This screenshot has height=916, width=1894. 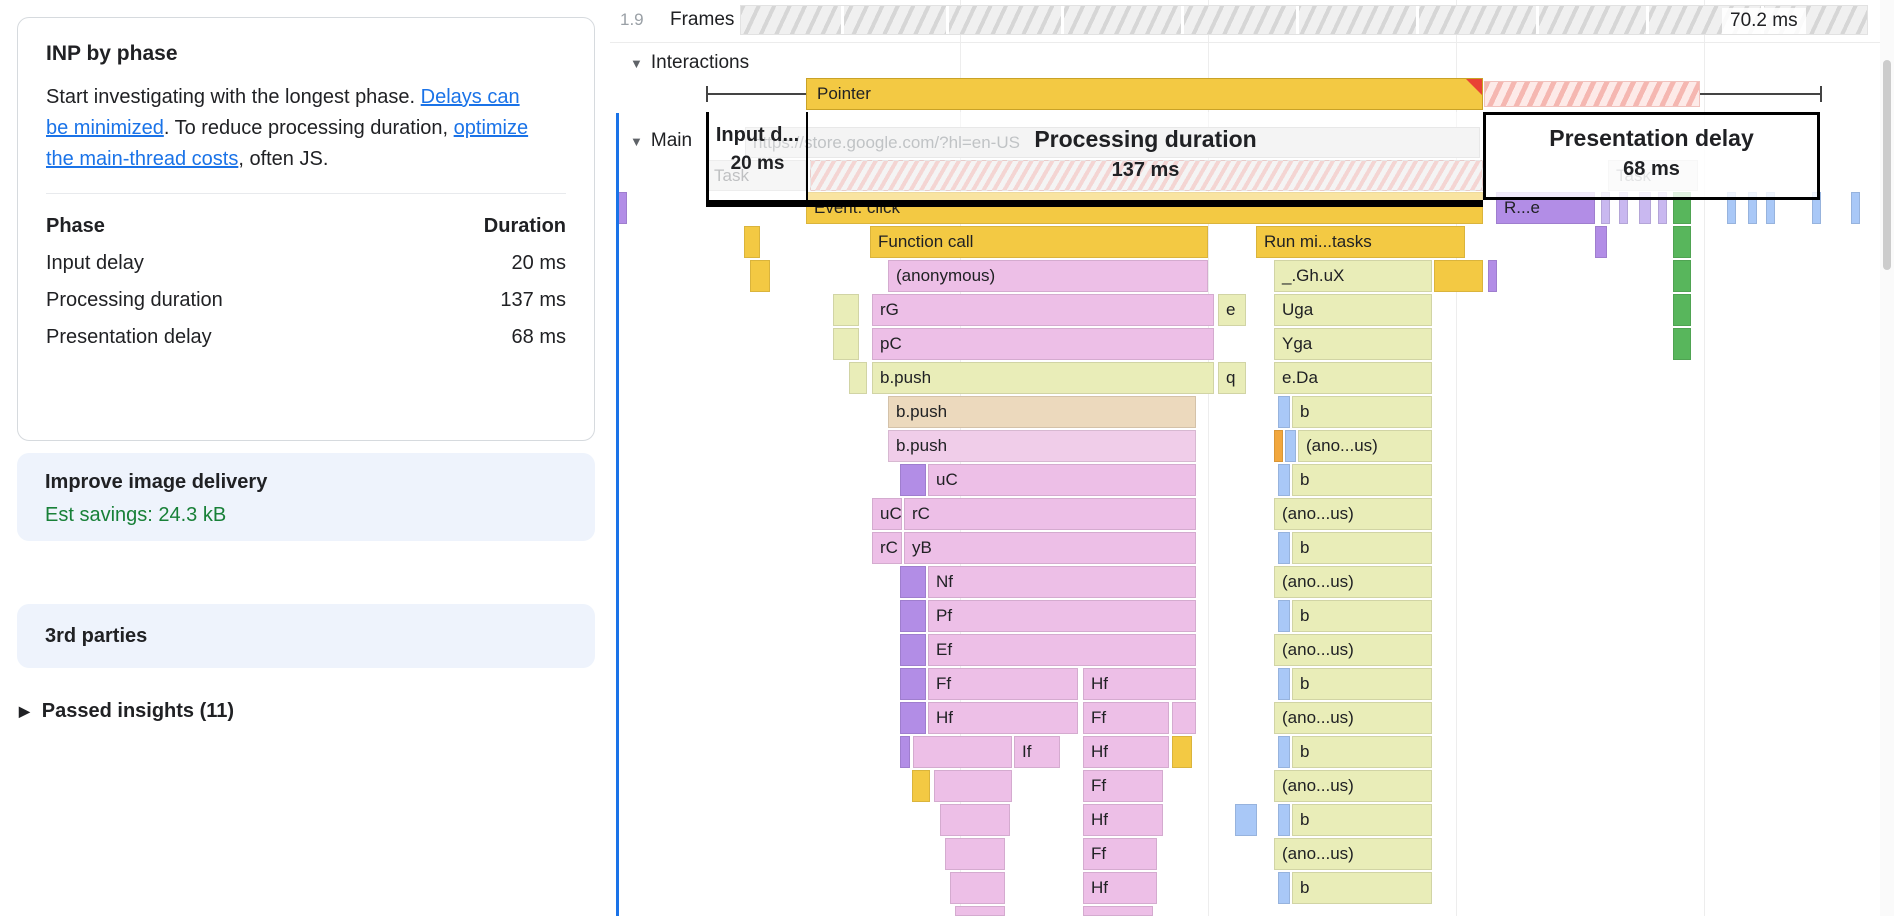 What do you see at coordinates (1353, 378) in the screenshot?
I see `flame-segment: e.Da` at bounding box center [1353, 378].